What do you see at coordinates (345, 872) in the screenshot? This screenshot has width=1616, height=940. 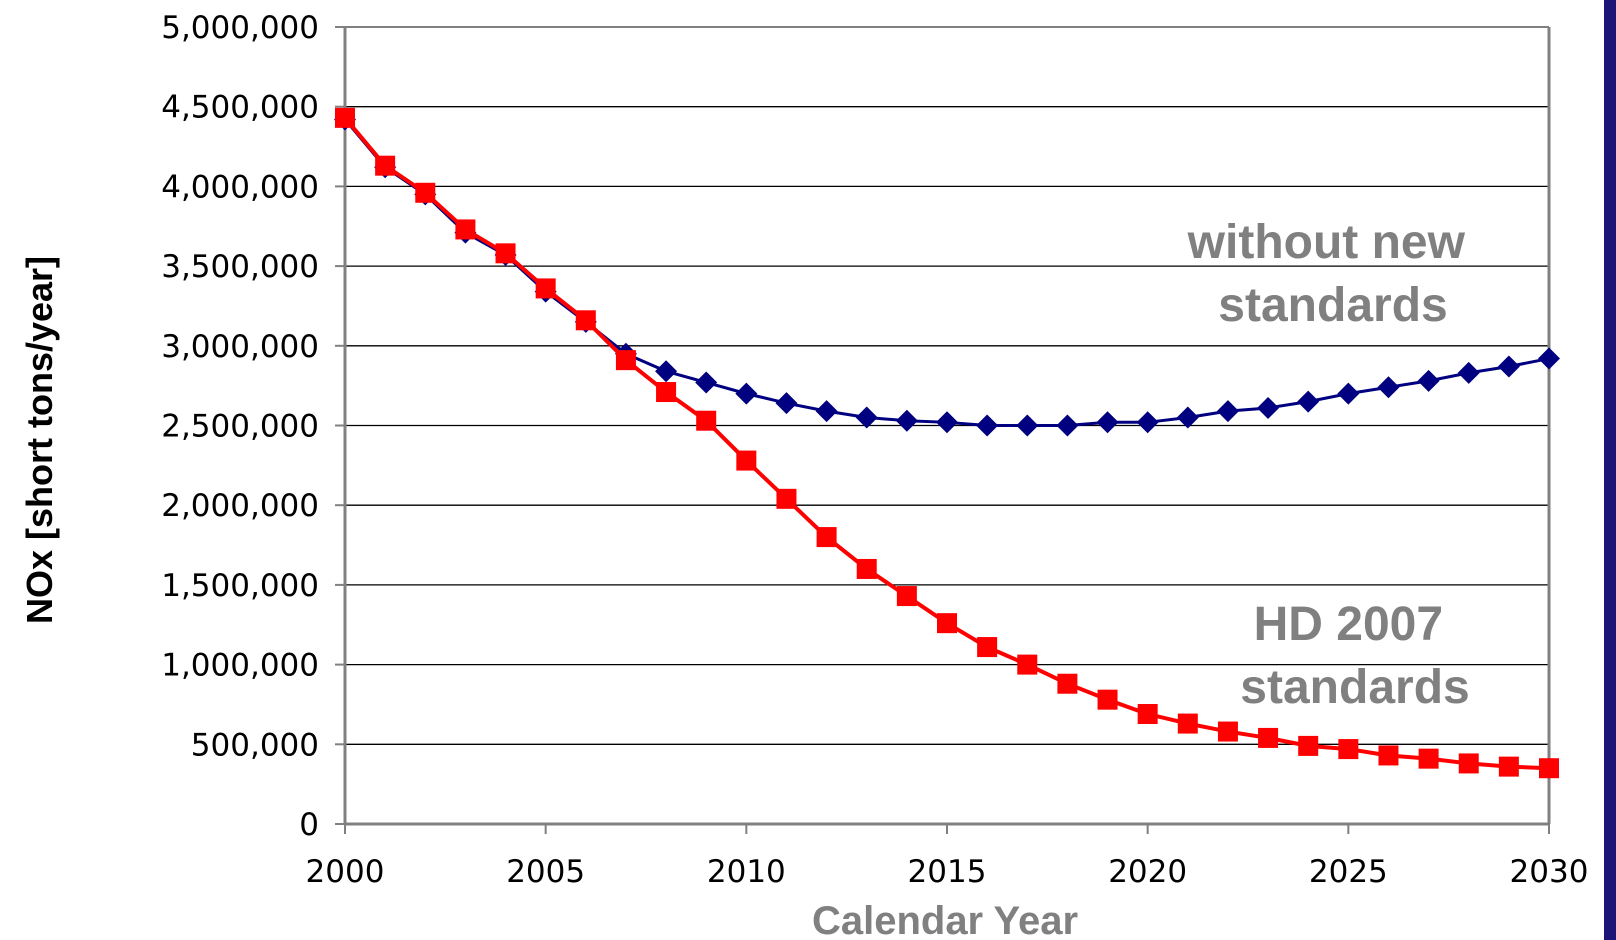 I see `x-tick-label: 2000` at bounding box center [345, 872].